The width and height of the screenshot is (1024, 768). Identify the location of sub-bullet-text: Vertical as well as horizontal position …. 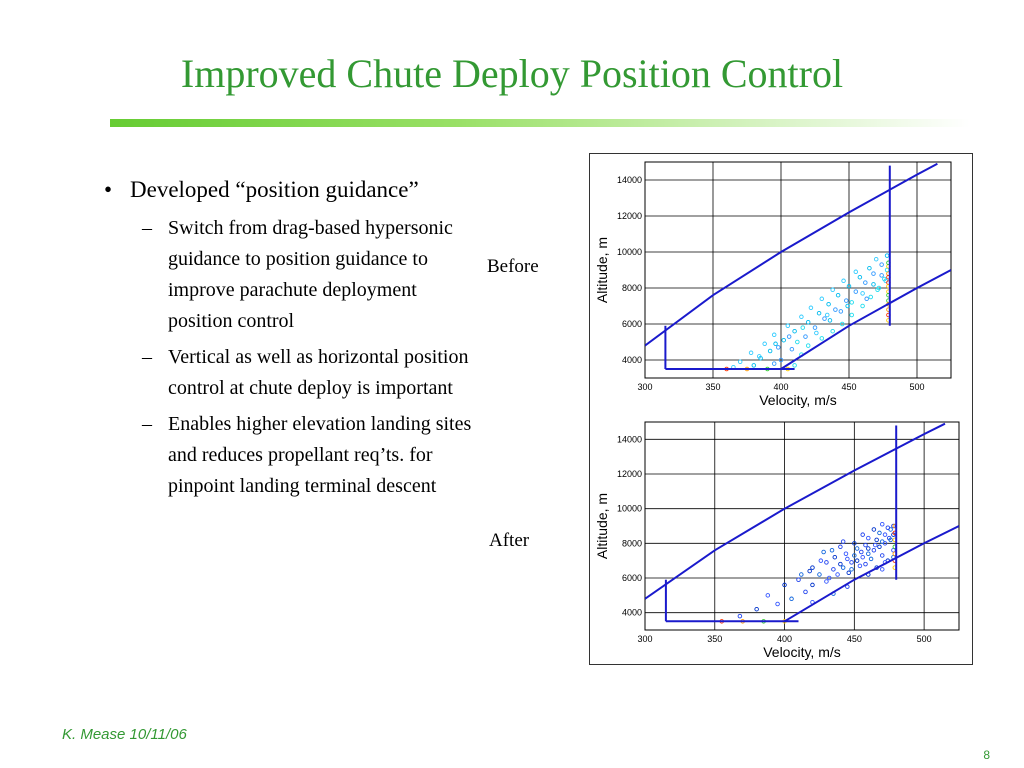
(318, 372).